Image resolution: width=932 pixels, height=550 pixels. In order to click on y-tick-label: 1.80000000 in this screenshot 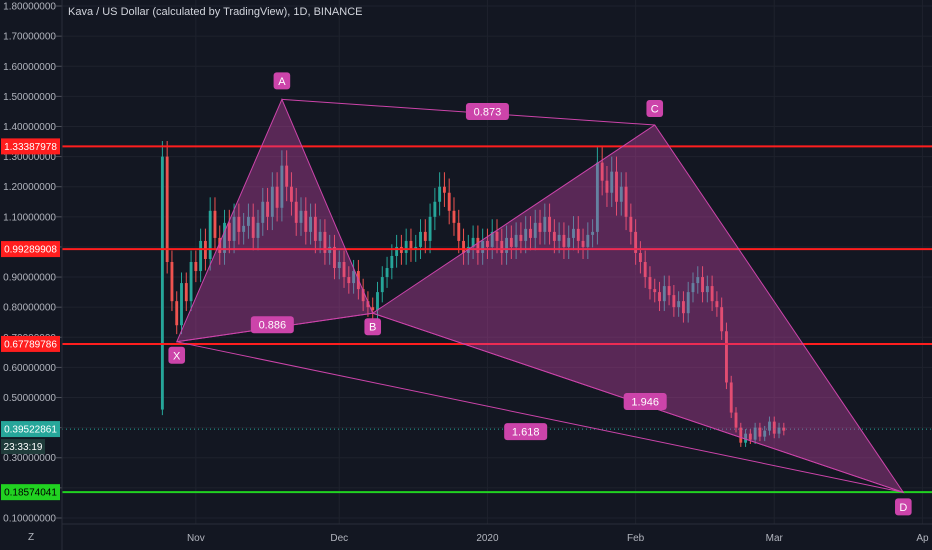, I will do `click(29, 7)`.